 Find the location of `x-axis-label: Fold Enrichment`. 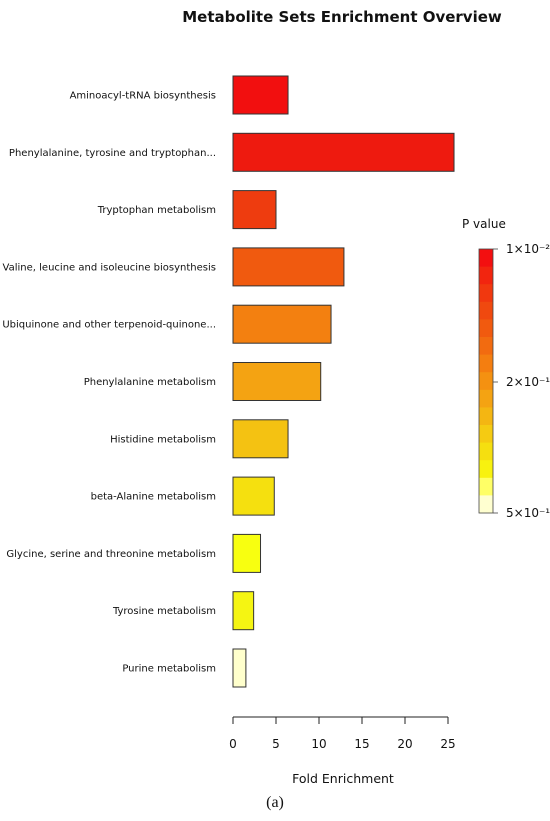

x-axis-label: Fold Enrichment is located at coordinates (343, 778).